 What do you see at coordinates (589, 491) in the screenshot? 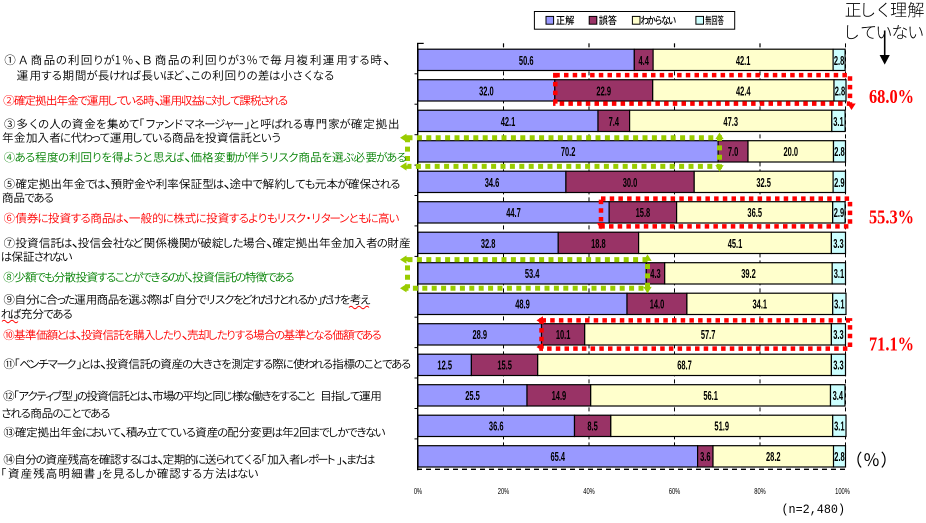
I see `svg-text: 40%` at bounding box center [589, 491].